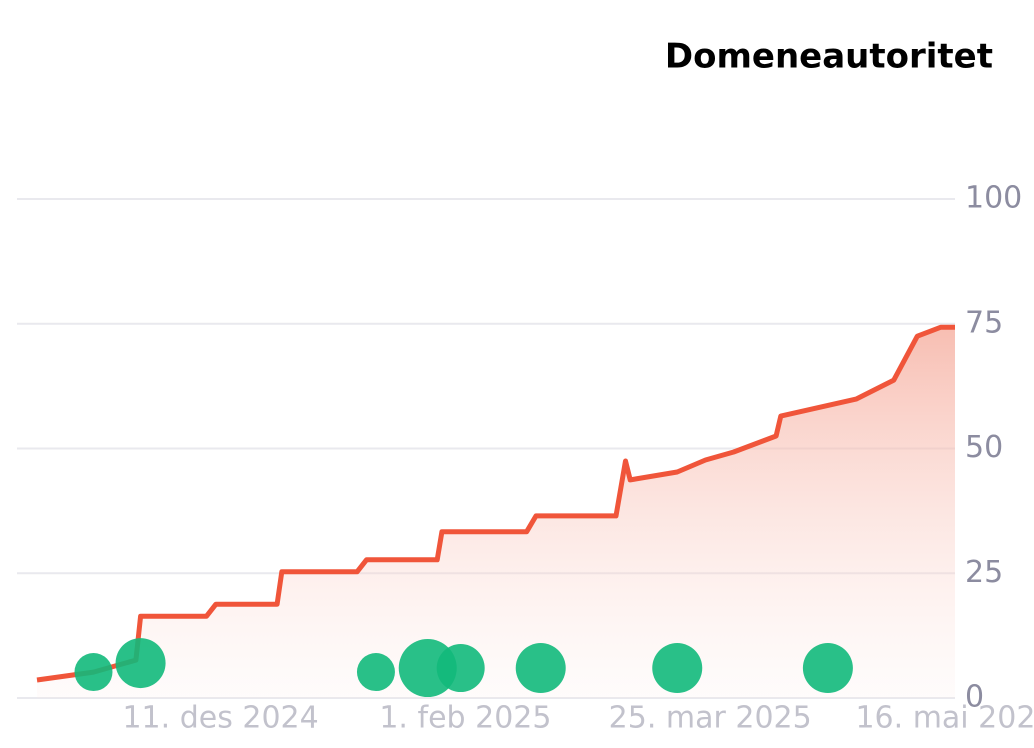 This screenshot has width=1034, height=748. What do you see at coordinates (984, 322) in the screenshot?
I see `y-tick-label: 75` at bounding box center [984, 322].